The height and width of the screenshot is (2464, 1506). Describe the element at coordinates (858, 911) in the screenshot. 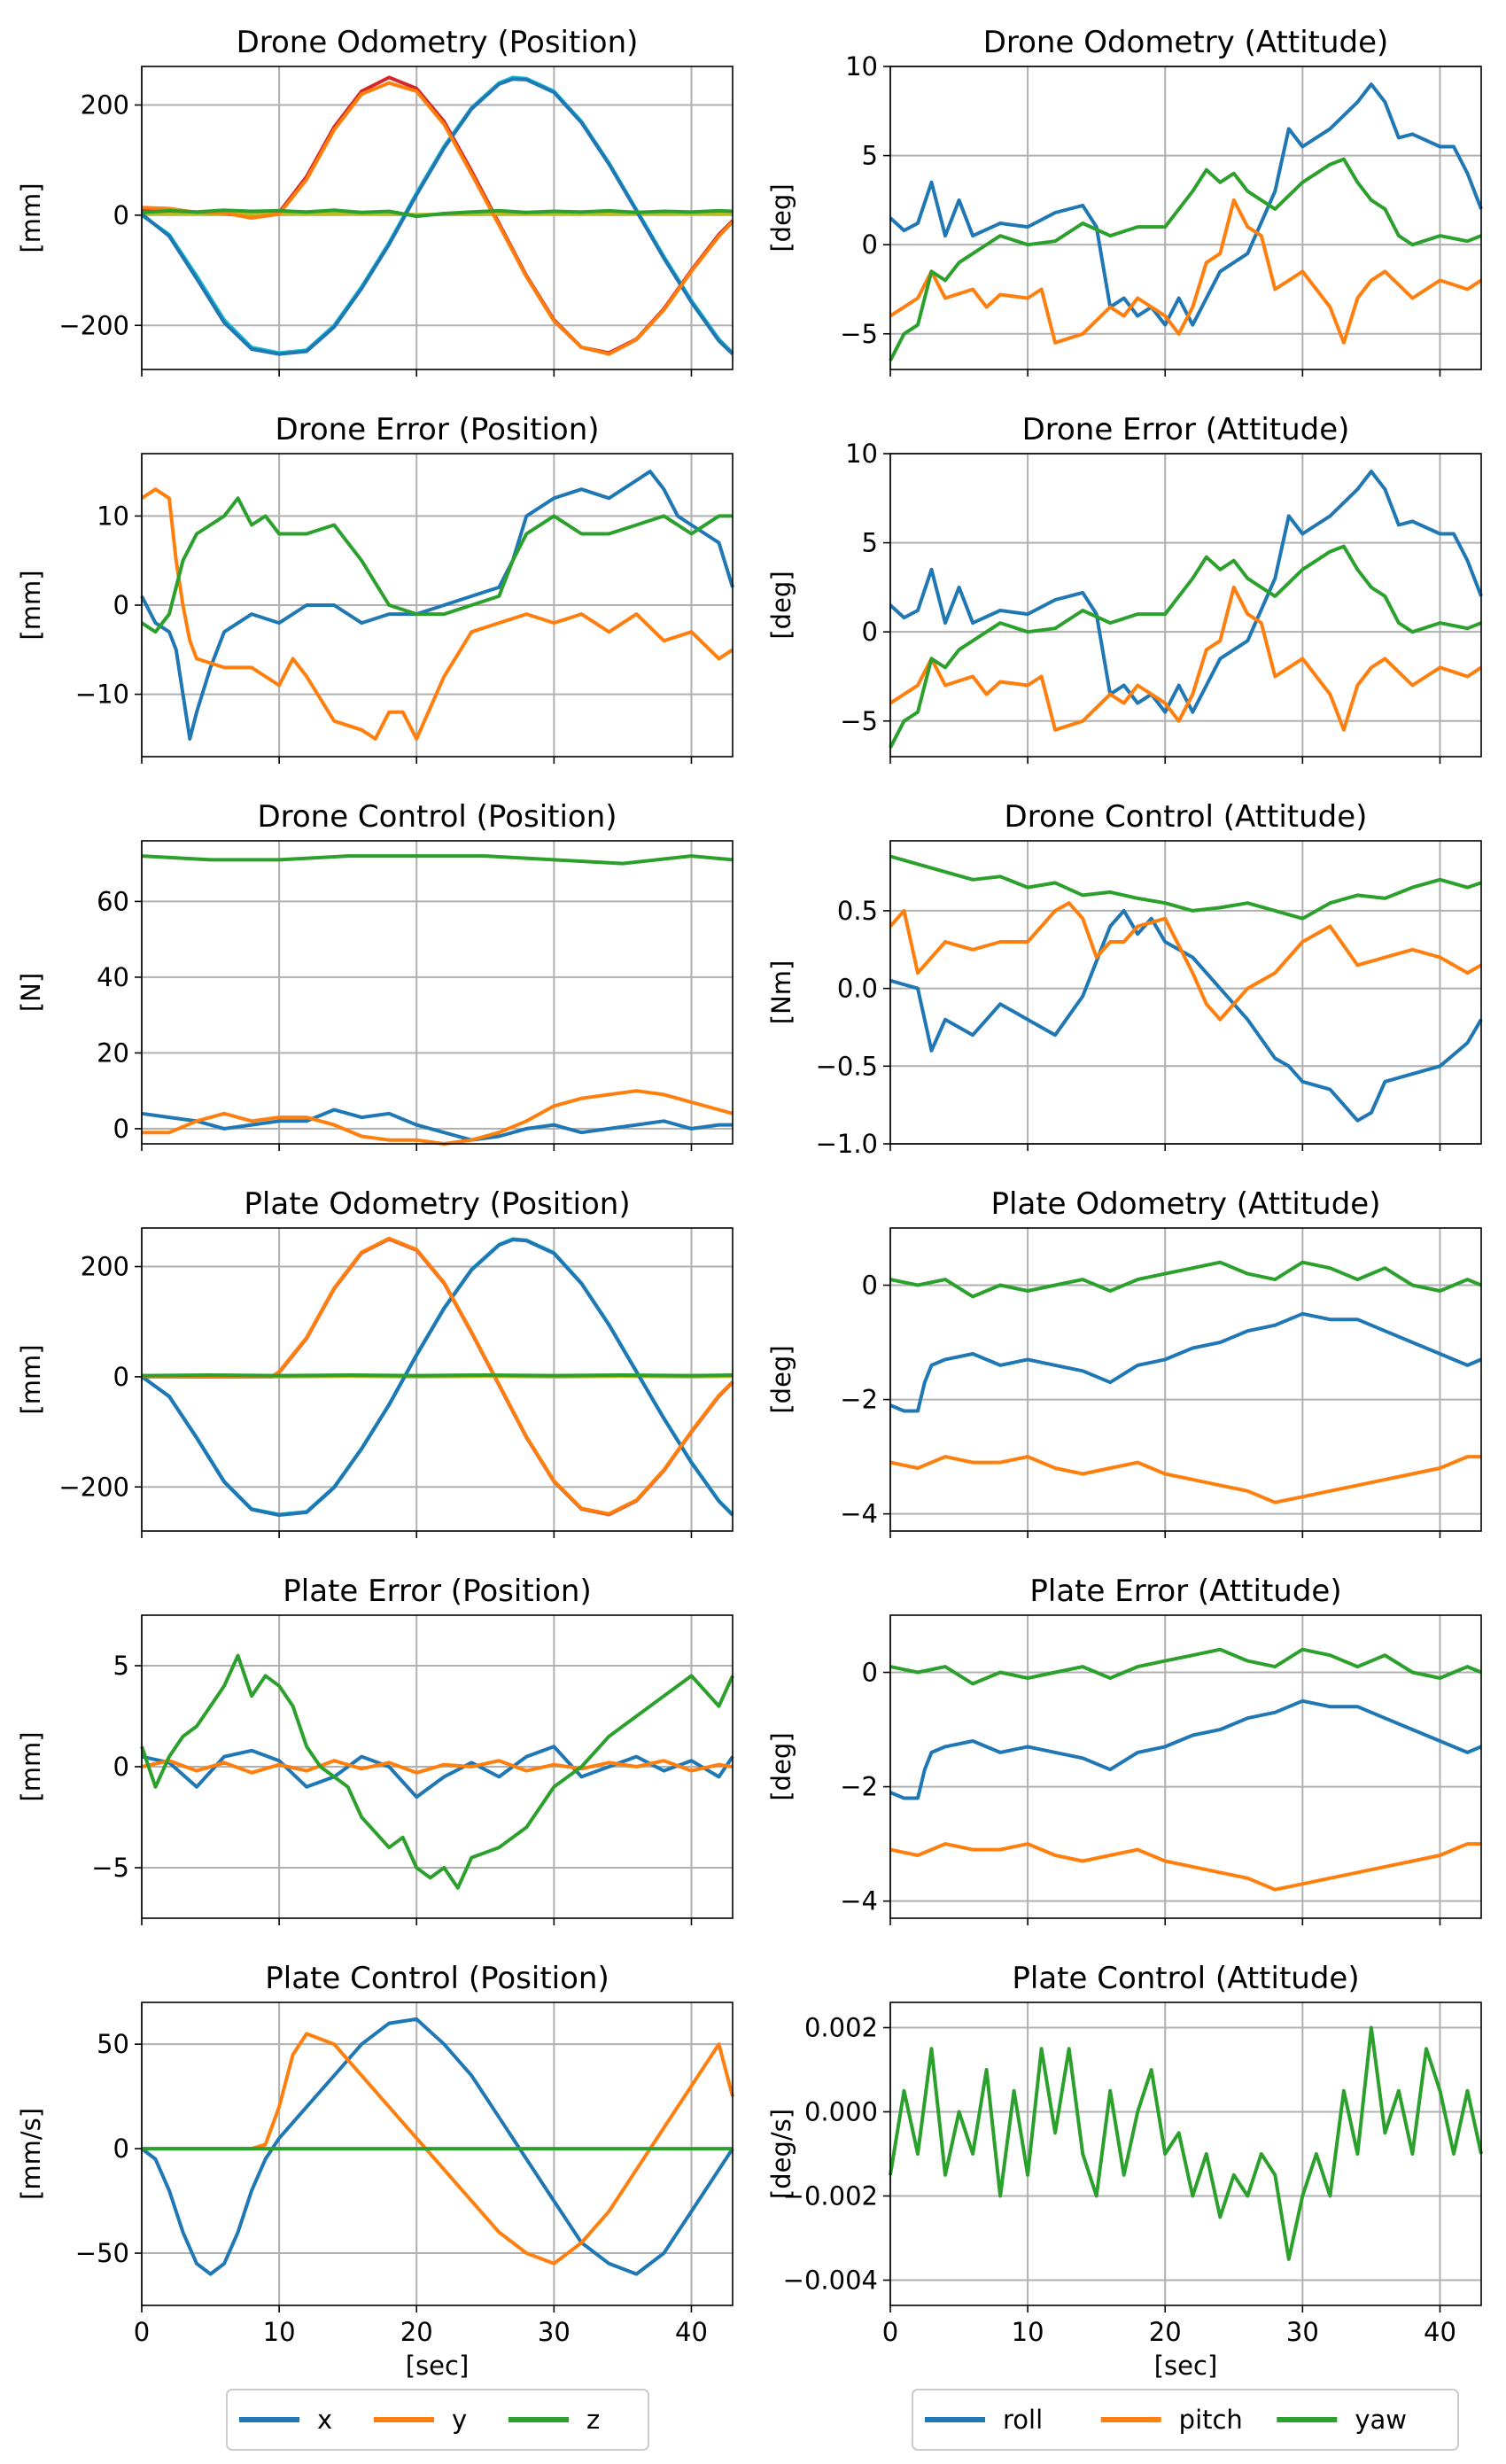

I see `y-tick-label: 0.5` at that location.